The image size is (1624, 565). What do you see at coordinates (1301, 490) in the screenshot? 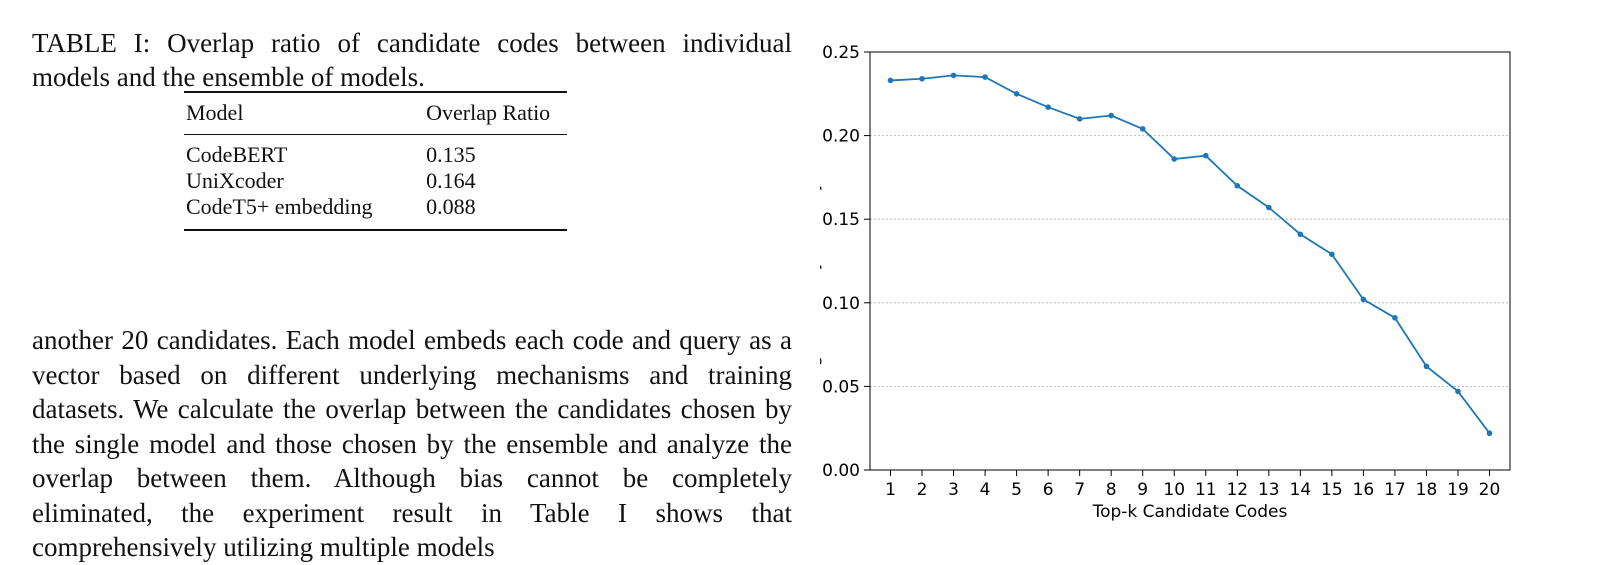
I see `x-tick-label: 14` at bounding box center [1301, 490].